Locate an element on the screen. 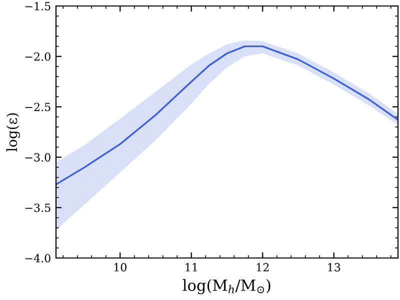 The image size is (400, 300). x-tick-label: 12 is located at coordinates (262, 267).